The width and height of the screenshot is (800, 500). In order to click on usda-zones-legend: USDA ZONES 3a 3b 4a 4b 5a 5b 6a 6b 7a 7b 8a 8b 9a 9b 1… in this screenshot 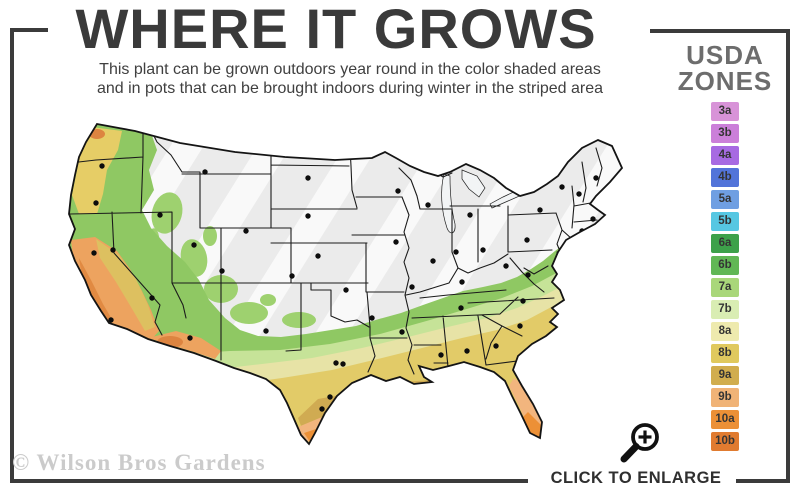, I will do `click(725, 248)`.